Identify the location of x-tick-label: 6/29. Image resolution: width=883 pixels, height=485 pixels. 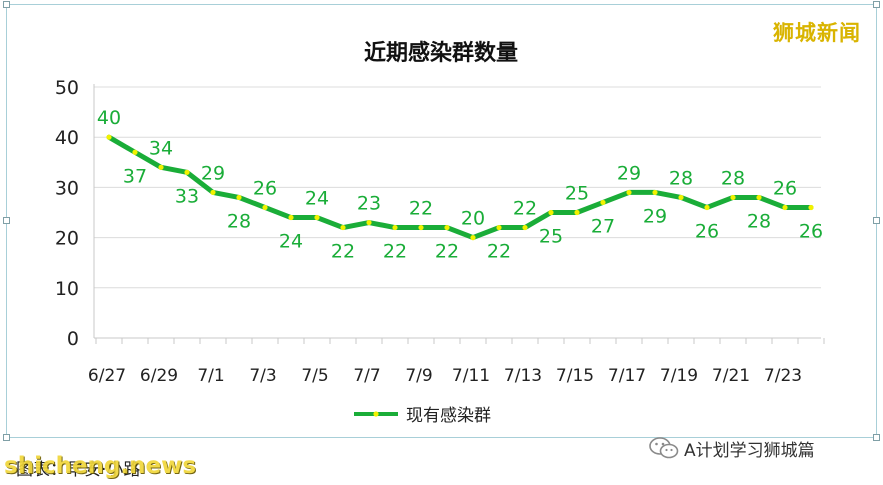
(159, 376).